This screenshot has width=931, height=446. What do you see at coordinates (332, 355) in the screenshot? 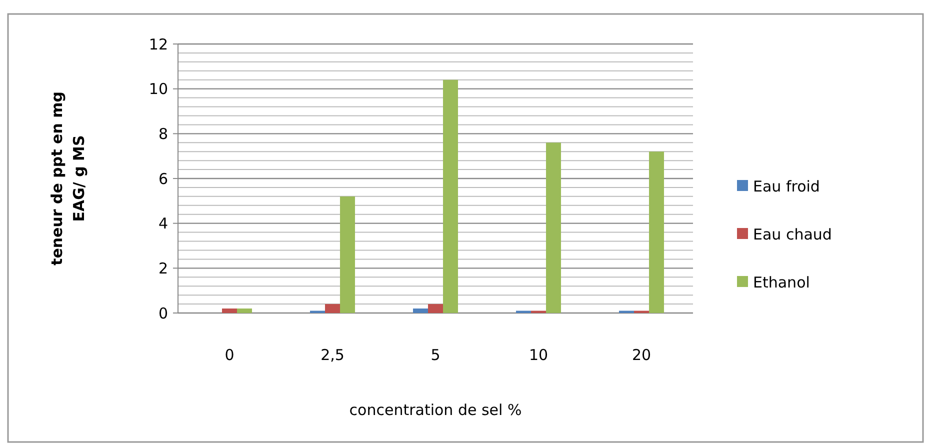
I see `x-tick-label: 2,5` at bounding box center [332, 355].